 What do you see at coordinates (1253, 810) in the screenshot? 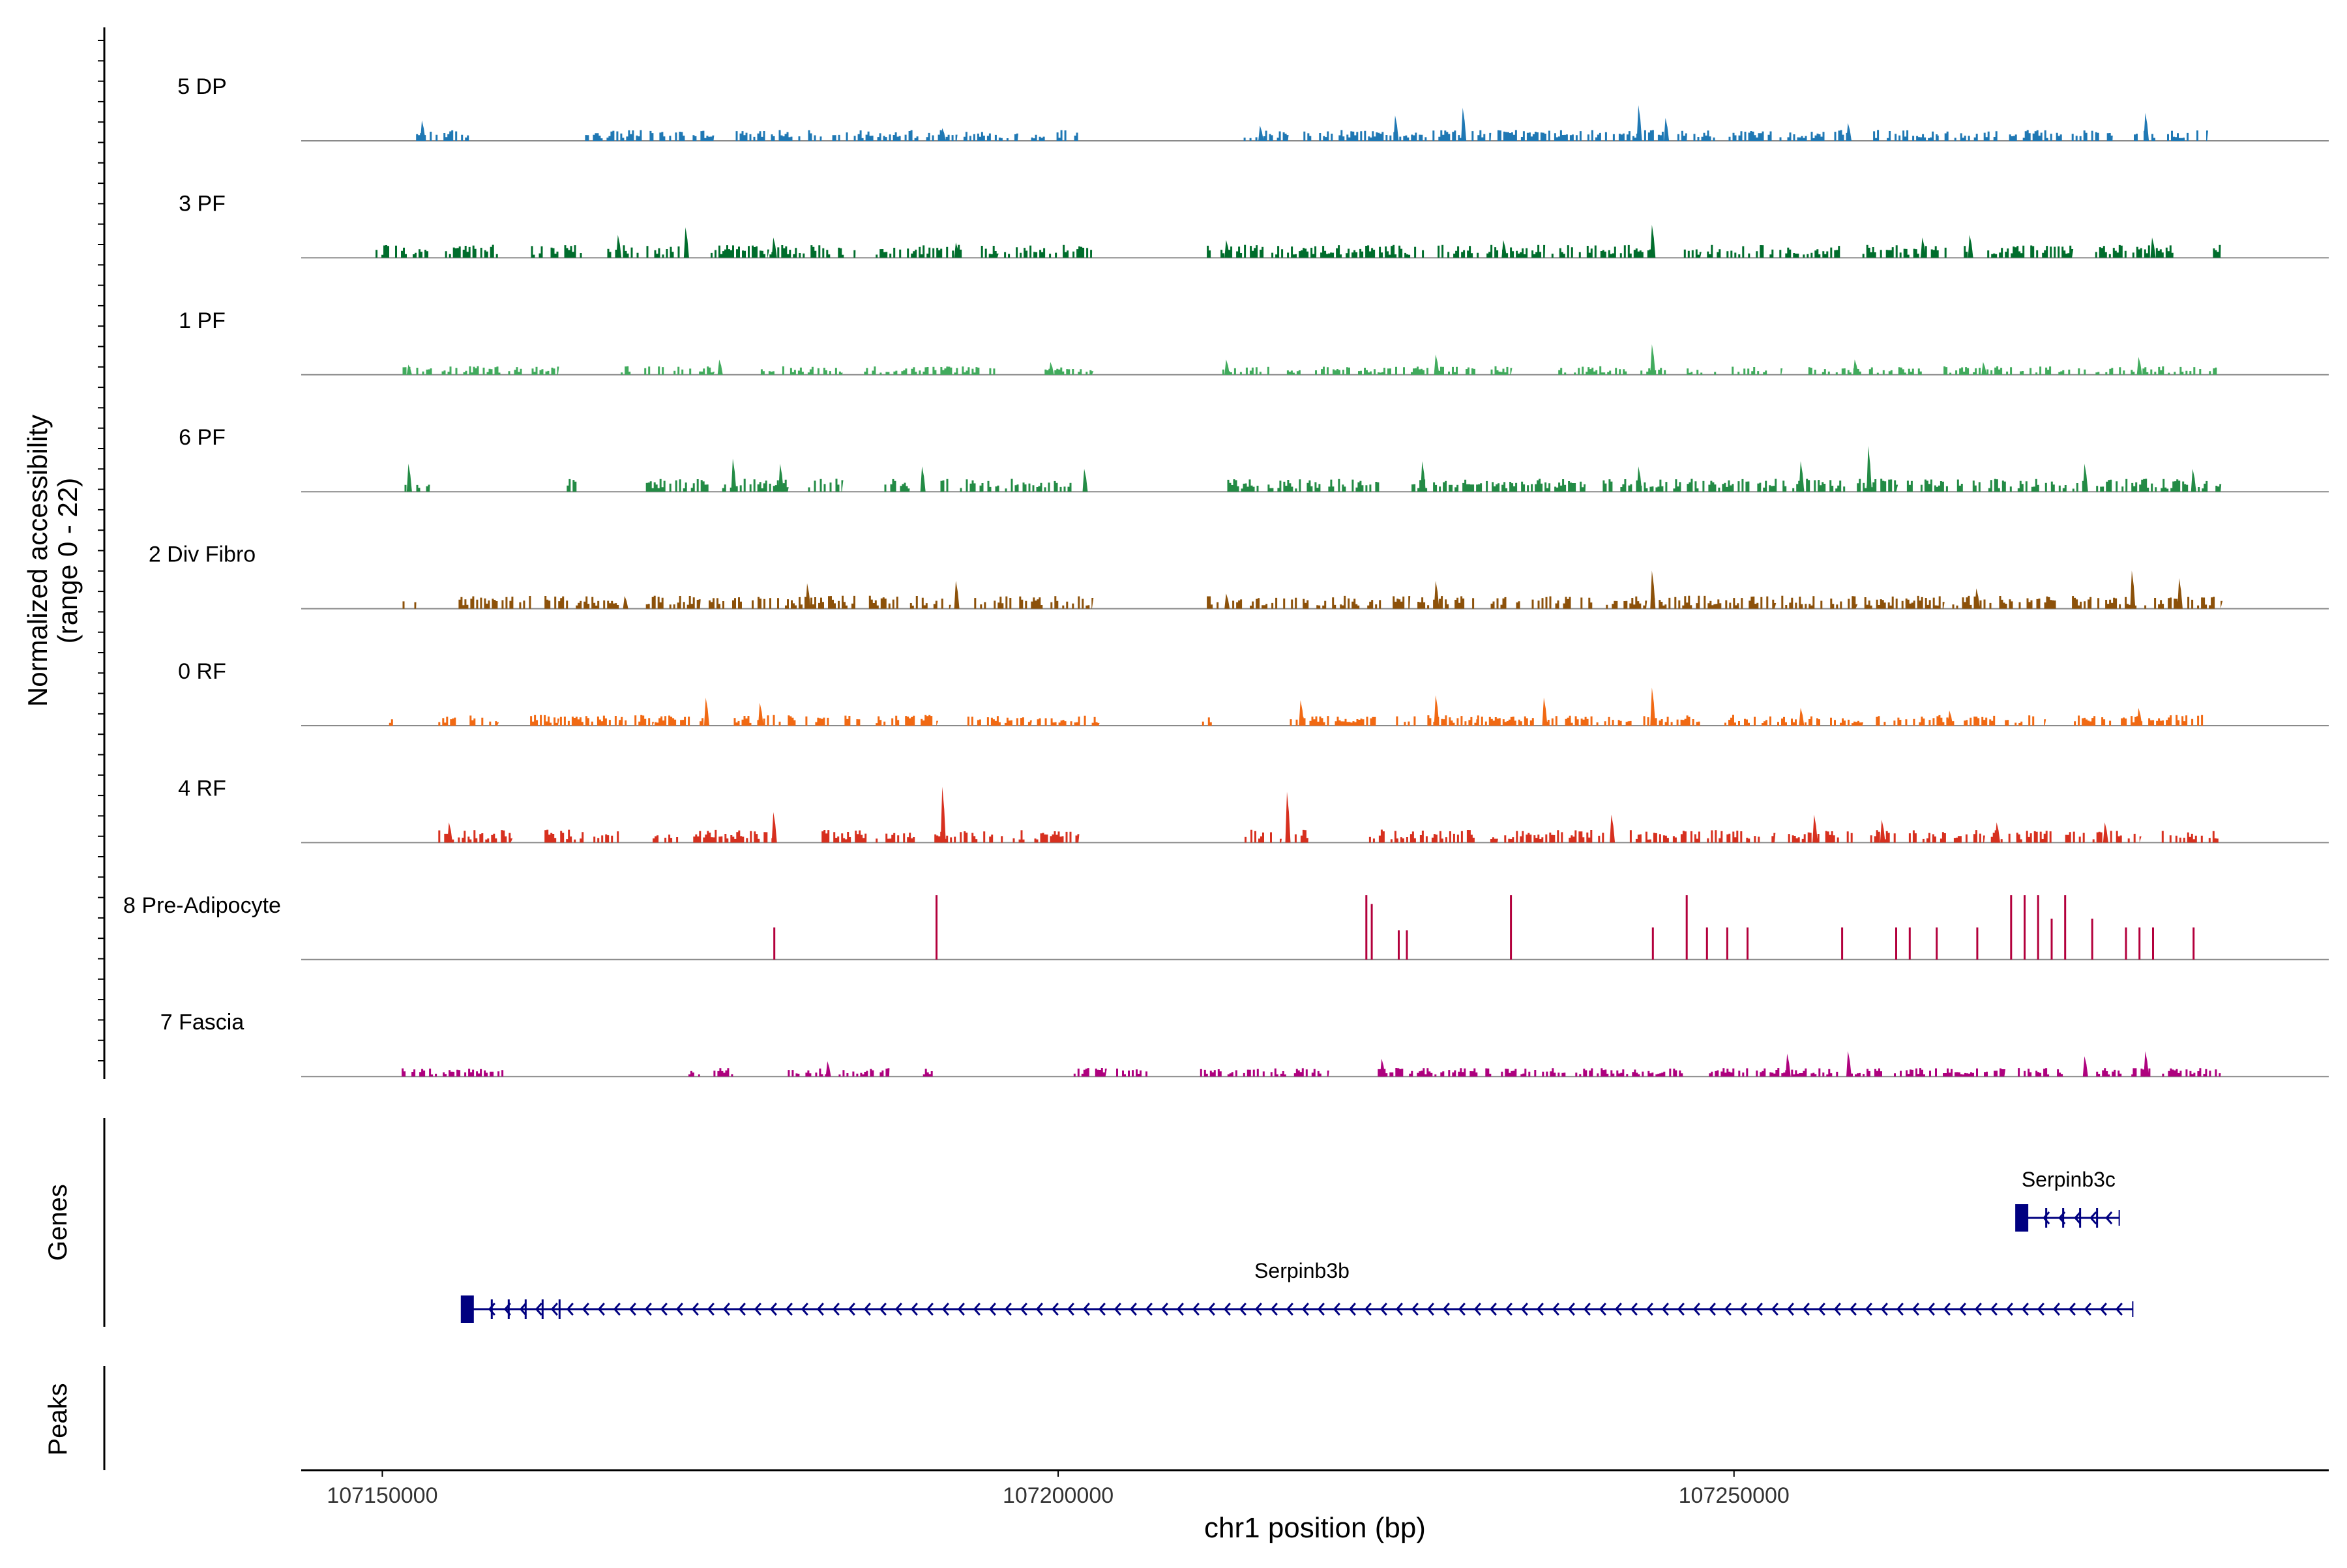
I see `track-4-rf: 4 RF` at bounding box center [1253, 810].